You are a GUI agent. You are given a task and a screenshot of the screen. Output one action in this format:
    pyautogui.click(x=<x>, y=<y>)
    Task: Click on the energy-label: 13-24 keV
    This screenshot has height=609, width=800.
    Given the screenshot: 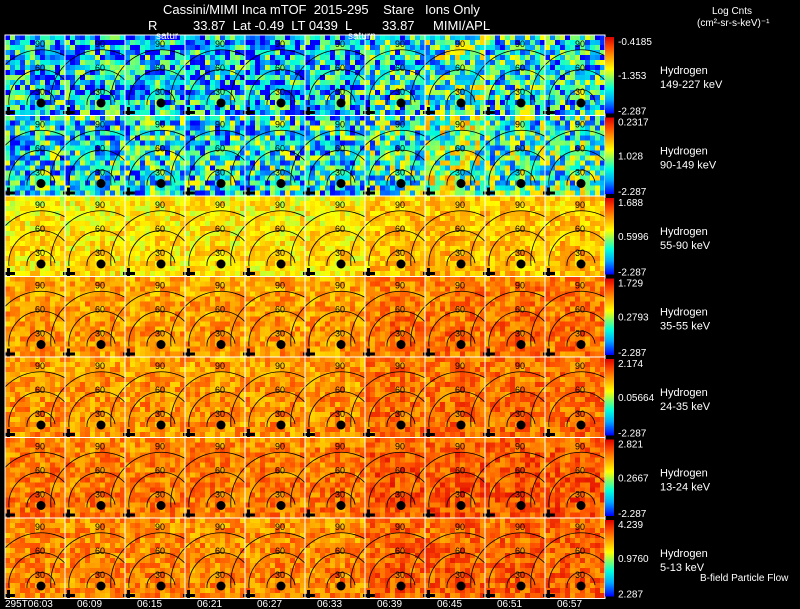 What is the action you would take?
    pyautogui.click(x=685, y=488)
    